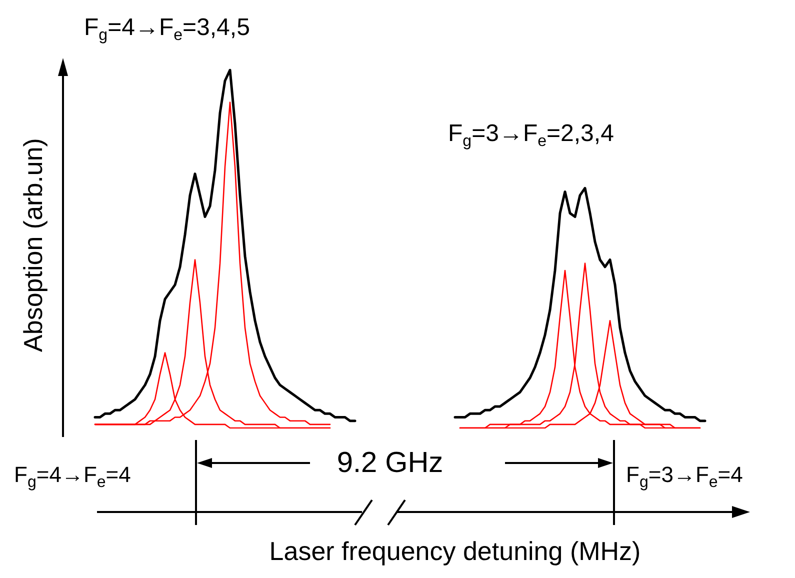 Image resolution: width=795 pixels, height=578 pixels. Describe the element at coordinates (684, 477) in the screenshot. I see `text: F$_{g}$=3→F$_{e}$=4` at that location.